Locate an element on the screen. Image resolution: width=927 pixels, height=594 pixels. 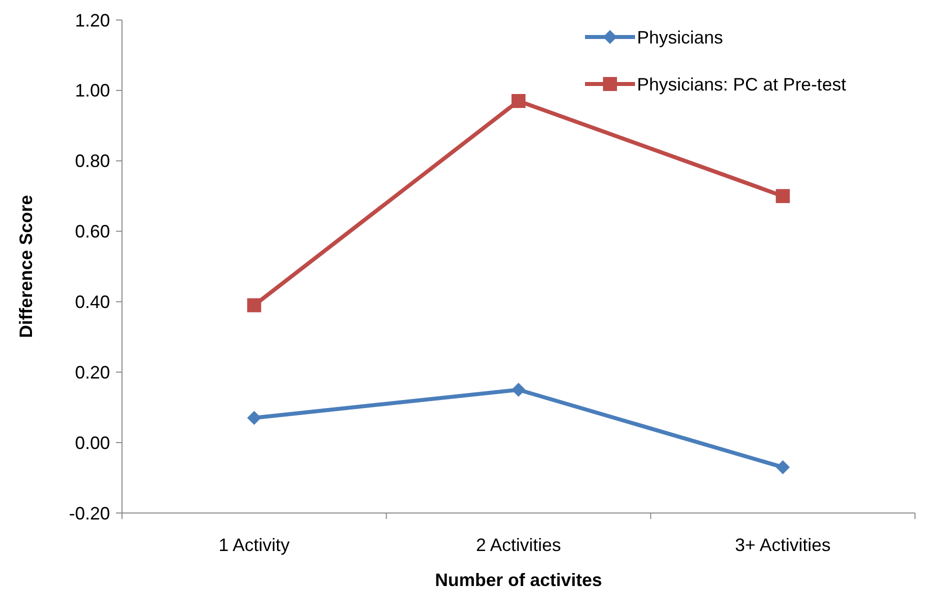
x-tick-label: 1 Activity is located at coordinates (254, 545).